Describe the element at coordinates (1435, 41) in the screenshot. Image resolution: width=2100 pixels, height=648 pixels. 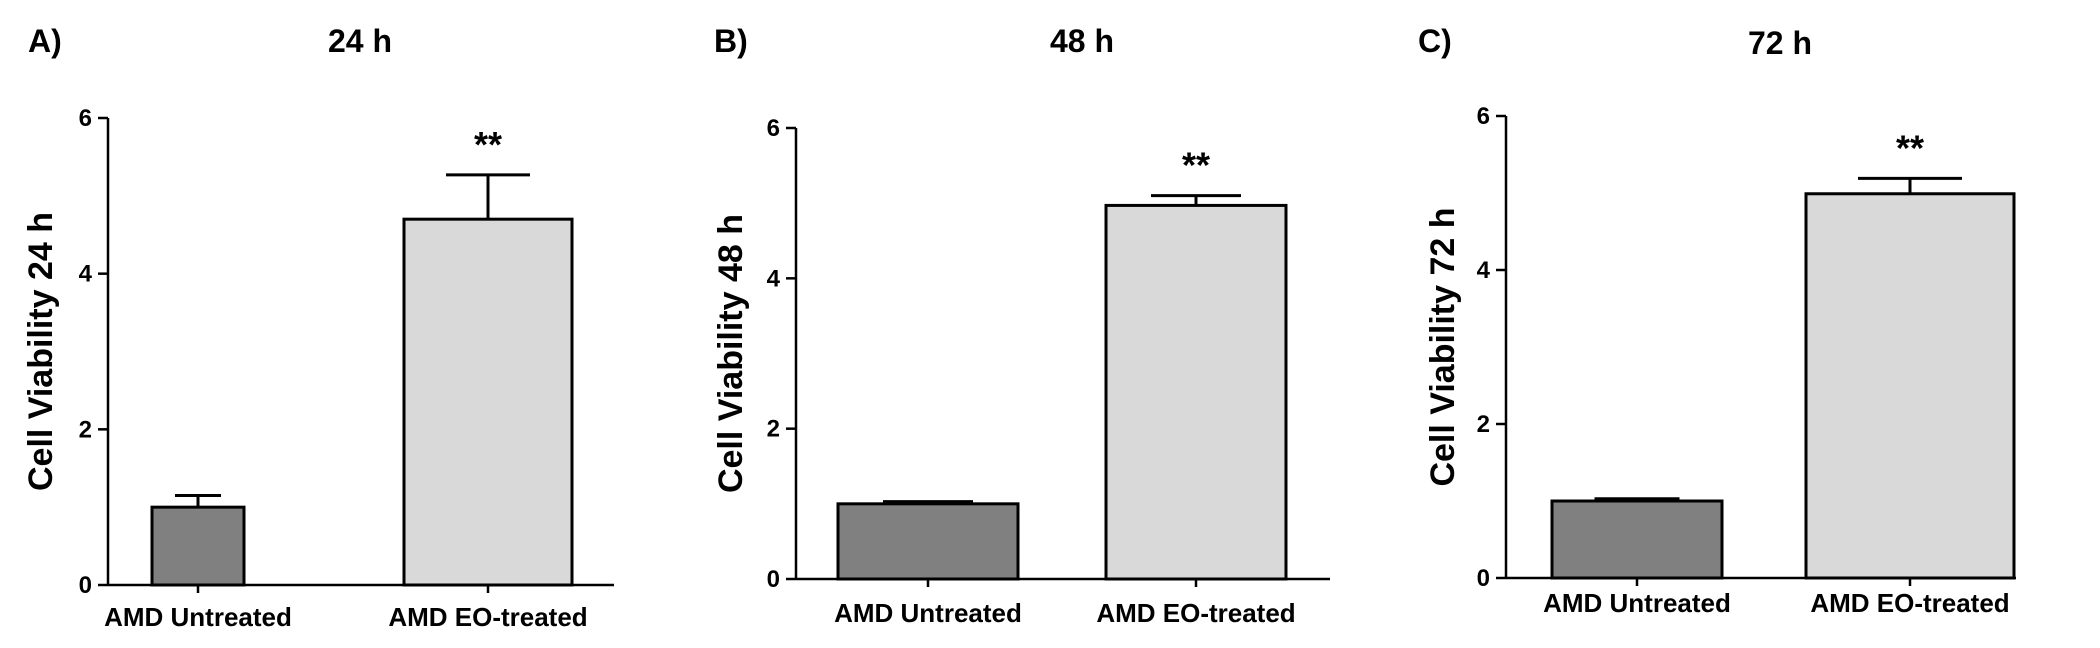
I see `panel-3-panel-label: C)` at that location.